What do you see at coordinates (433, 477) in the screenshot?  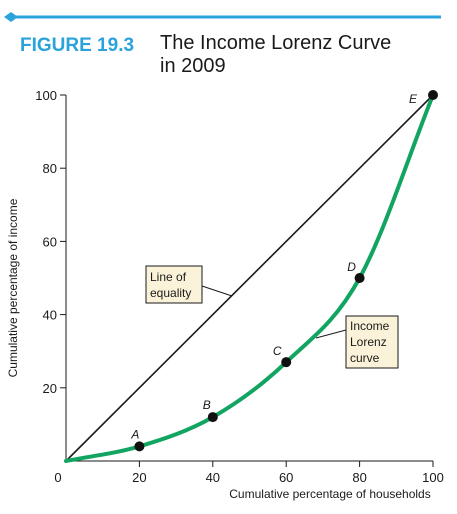 I see `x-tick-label: 100` at bounding box center [433, 477].